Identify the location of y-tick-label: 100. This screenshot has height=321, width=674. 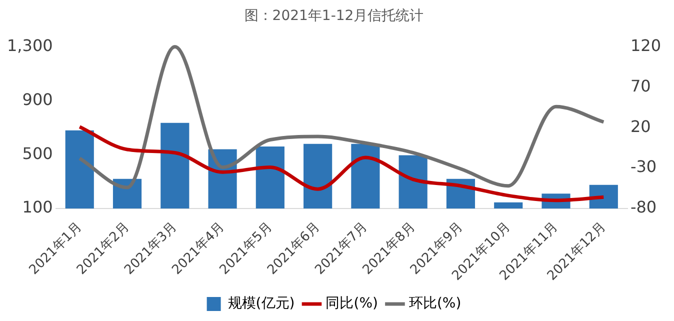
(37, 207).